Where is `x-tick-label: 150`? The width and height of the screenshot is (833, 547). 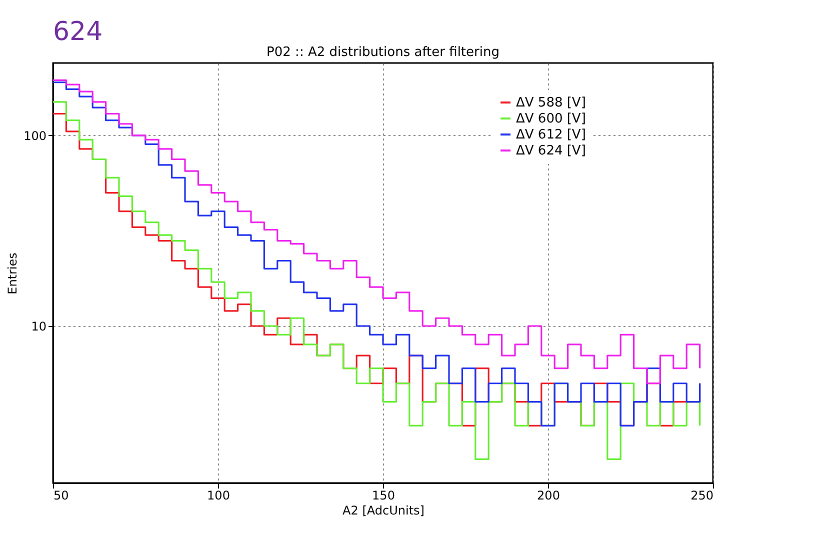 x-tick-label: 150 is located at coordinates (383, 495).